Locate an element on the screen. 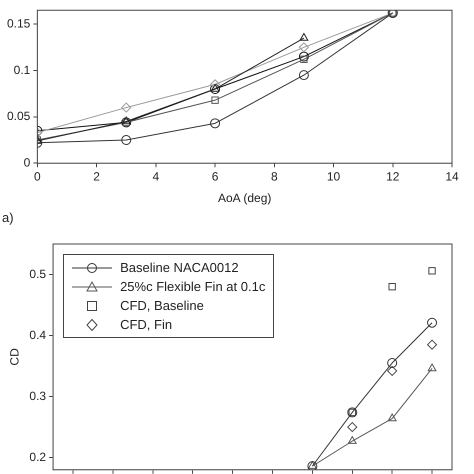  y-tick-label: 0.2 is located at coordinates (37, 457).